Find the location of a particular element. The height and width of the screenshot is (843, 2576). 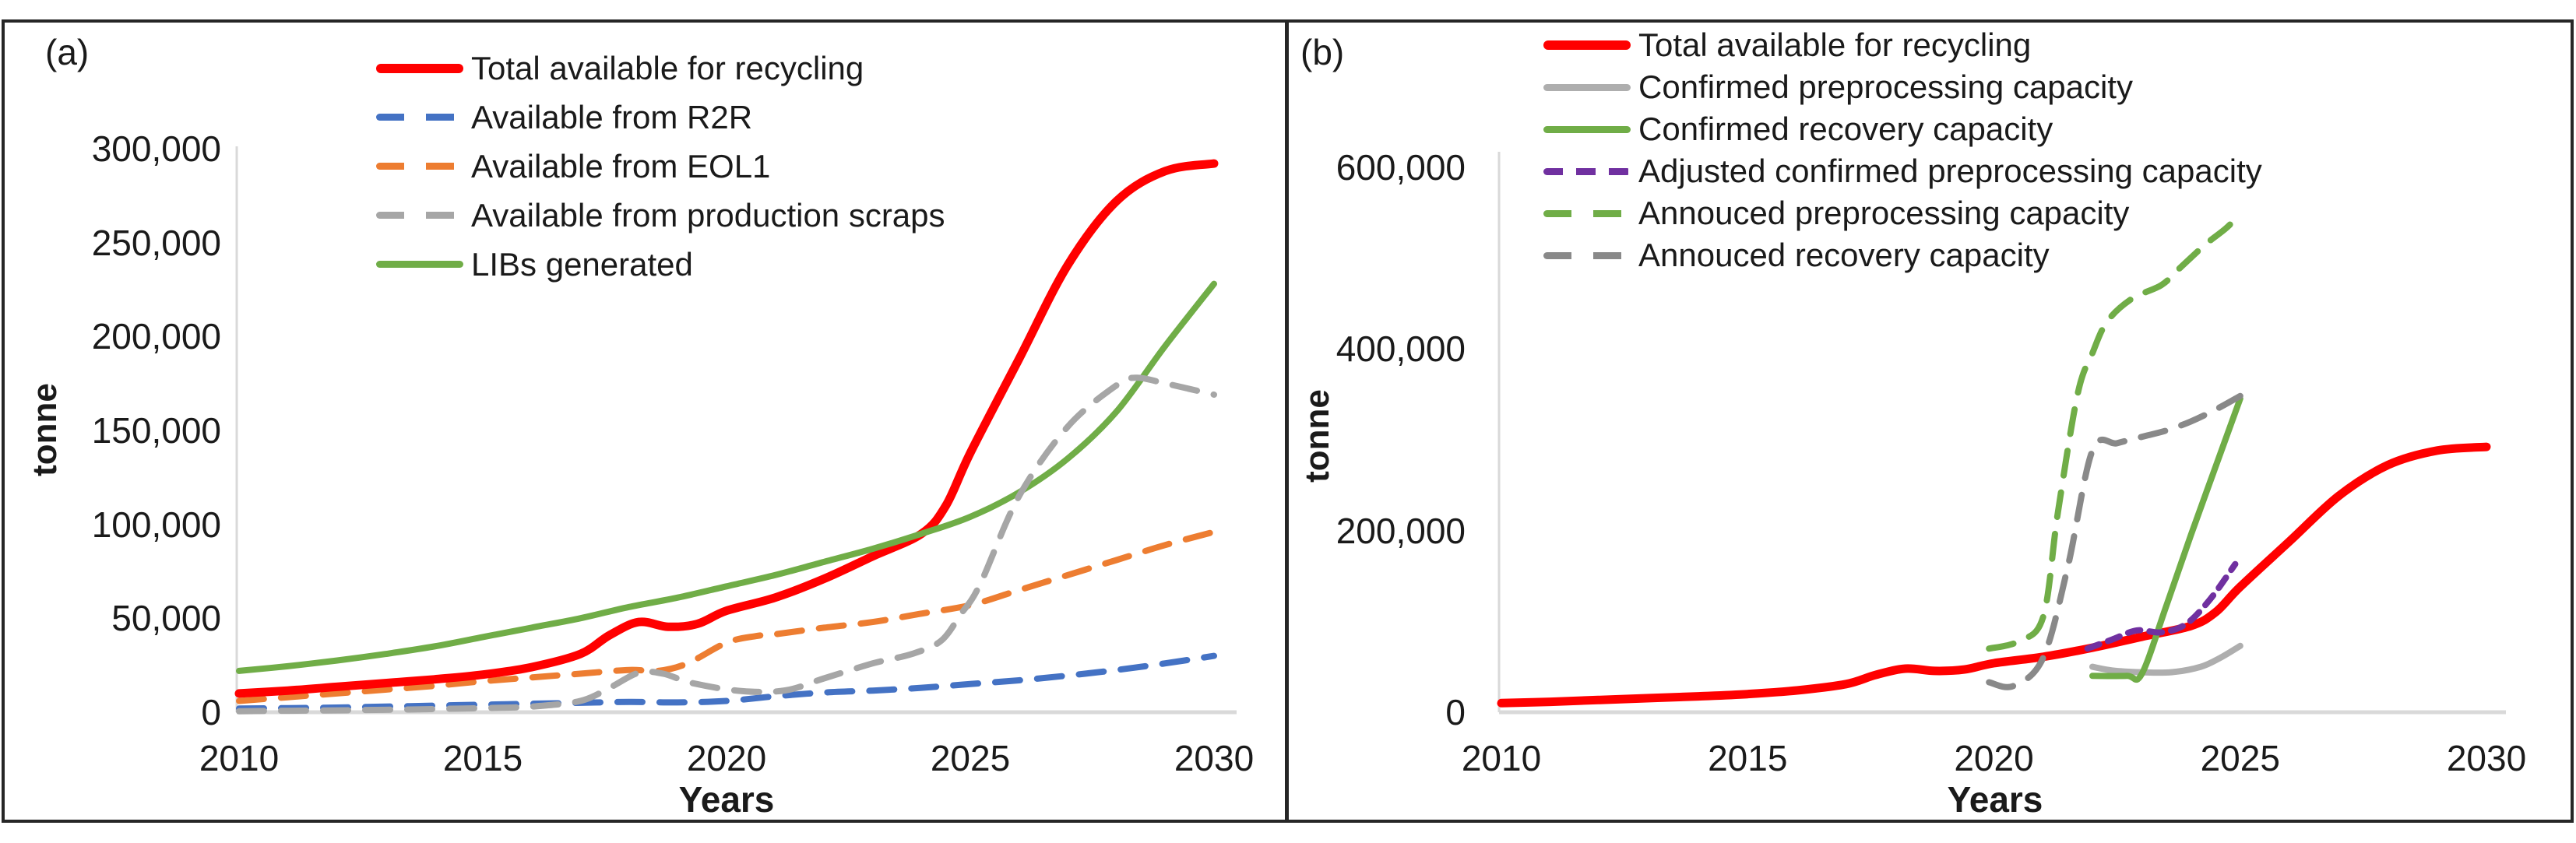

legend-item-label: Confirmed recovery capacity is located at coordinates (1845, 129).